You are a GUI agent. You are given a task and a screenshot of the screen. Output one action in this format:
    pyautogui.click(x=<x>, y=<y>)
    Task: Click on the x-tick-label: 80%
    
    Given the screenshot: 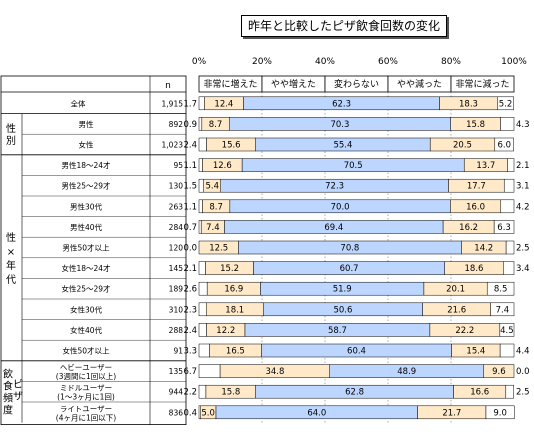 What is the action you would take?
    pyautogui.click(x=451, y=62)
    